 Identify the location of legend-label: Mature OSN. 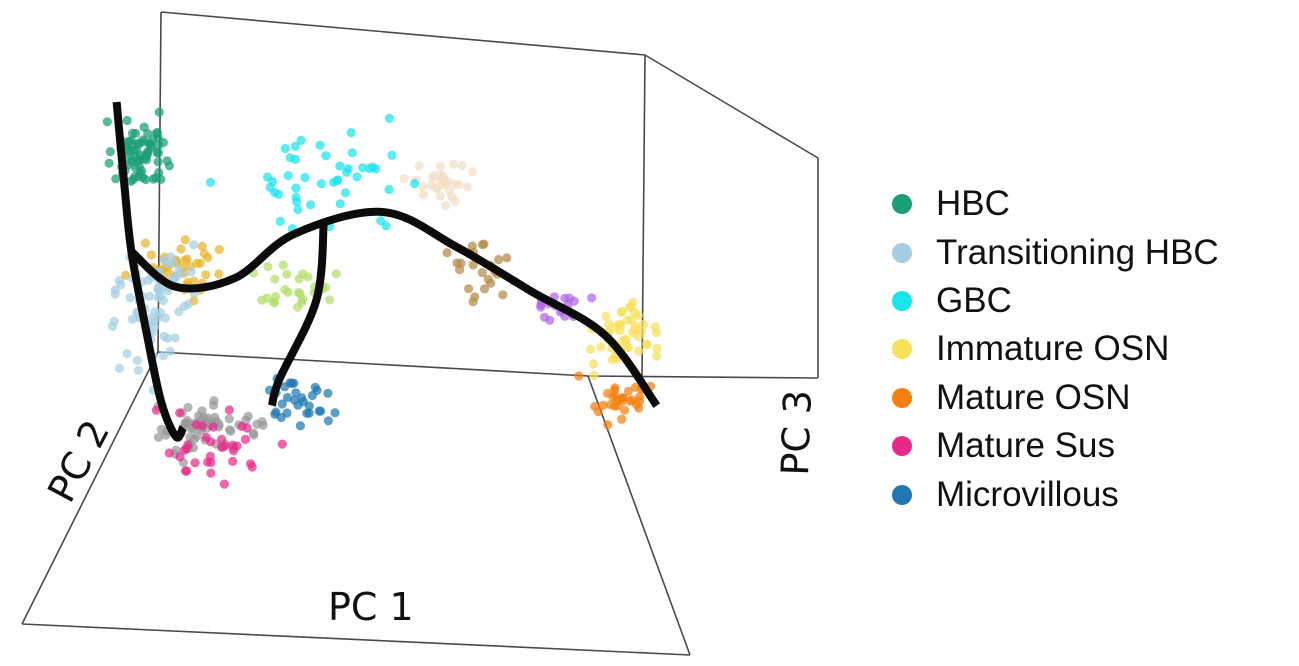
(1033, 397).